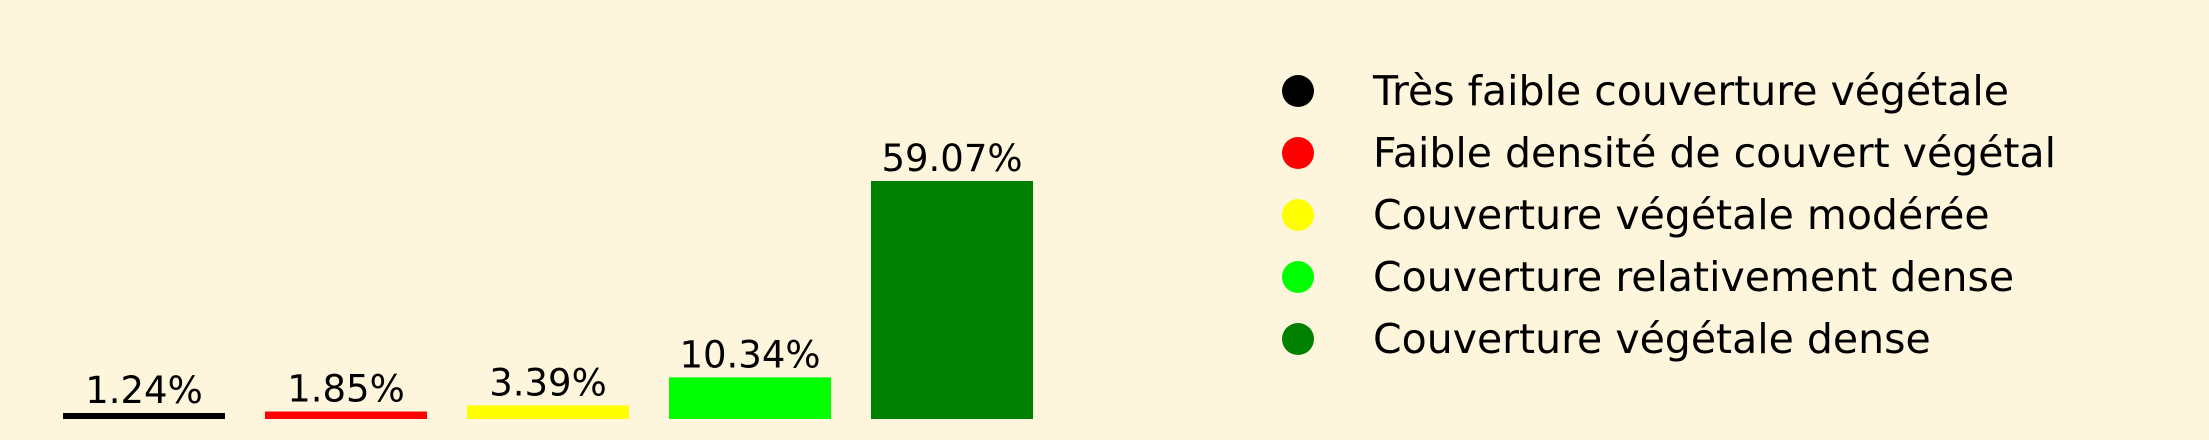 This screenshot has width=2209, height=440. I want to click on bar-value-label-1: 1.24%, so click(144, 390).